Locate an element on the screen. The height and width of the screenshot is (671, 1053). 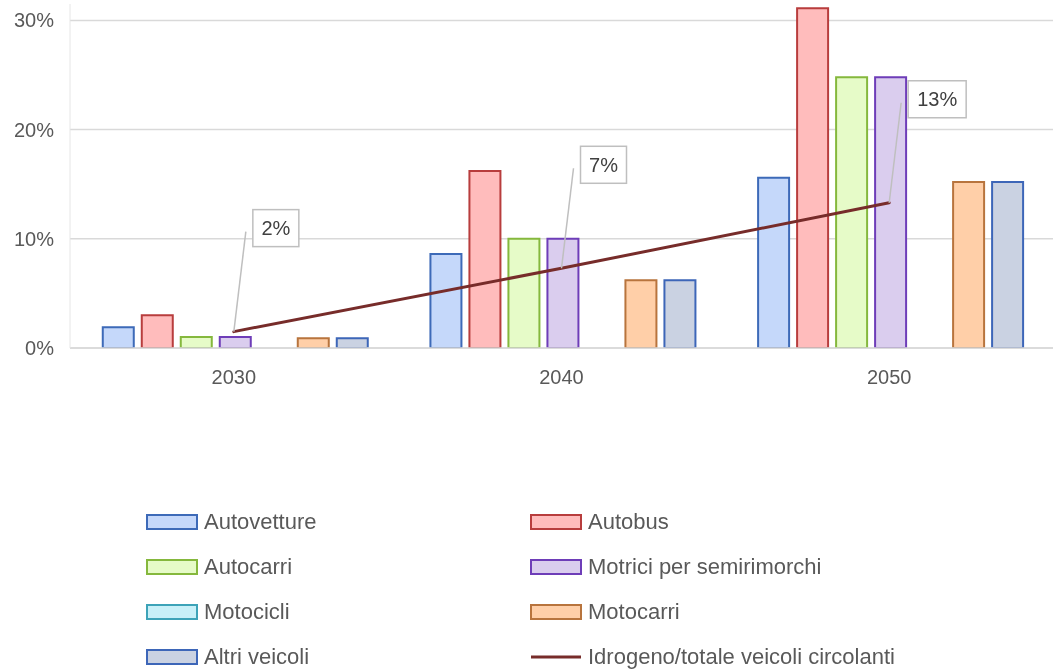
x-tick-label: 2030 is located at coordinates (234, 377).